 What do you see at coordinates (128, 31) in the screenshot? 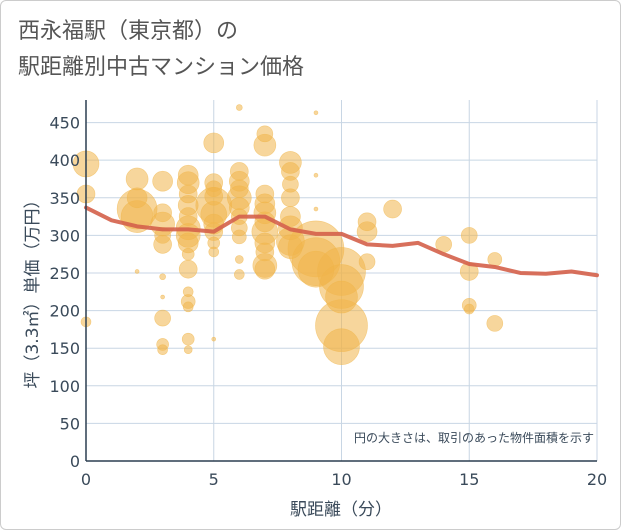
I see `chart-title-line-1: 西永福駅（東京都）の` at bounding box center [128, 31].